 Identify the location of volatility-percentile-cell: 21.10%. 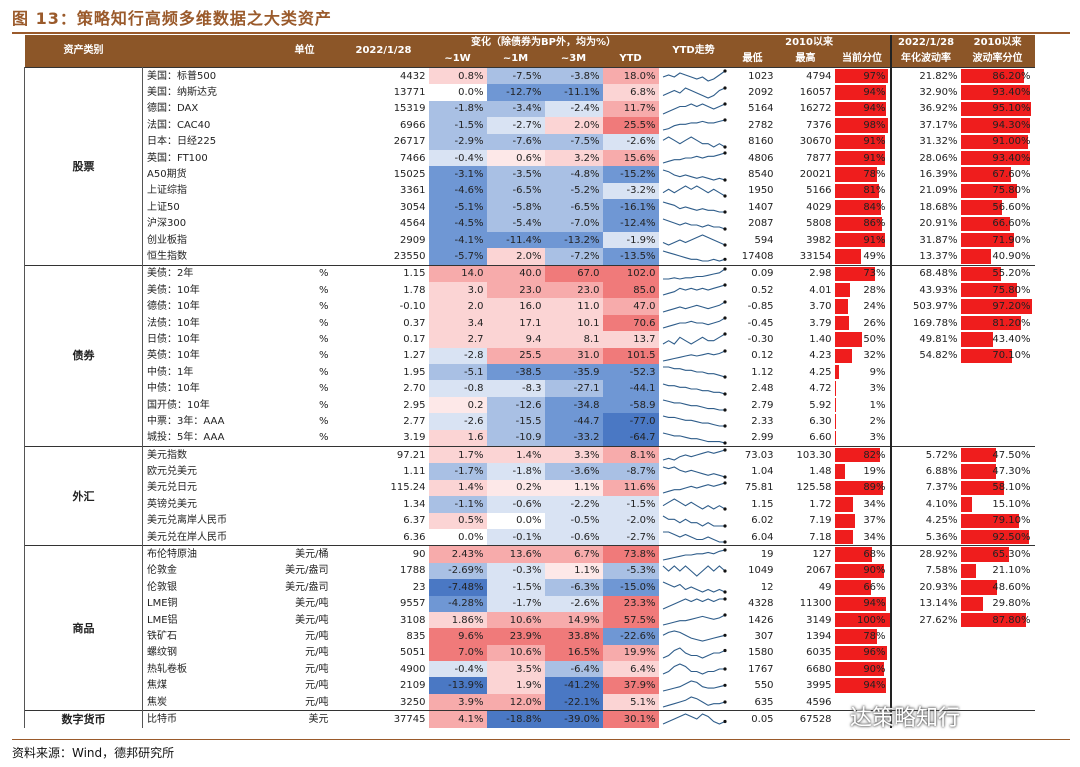
(997, 571).